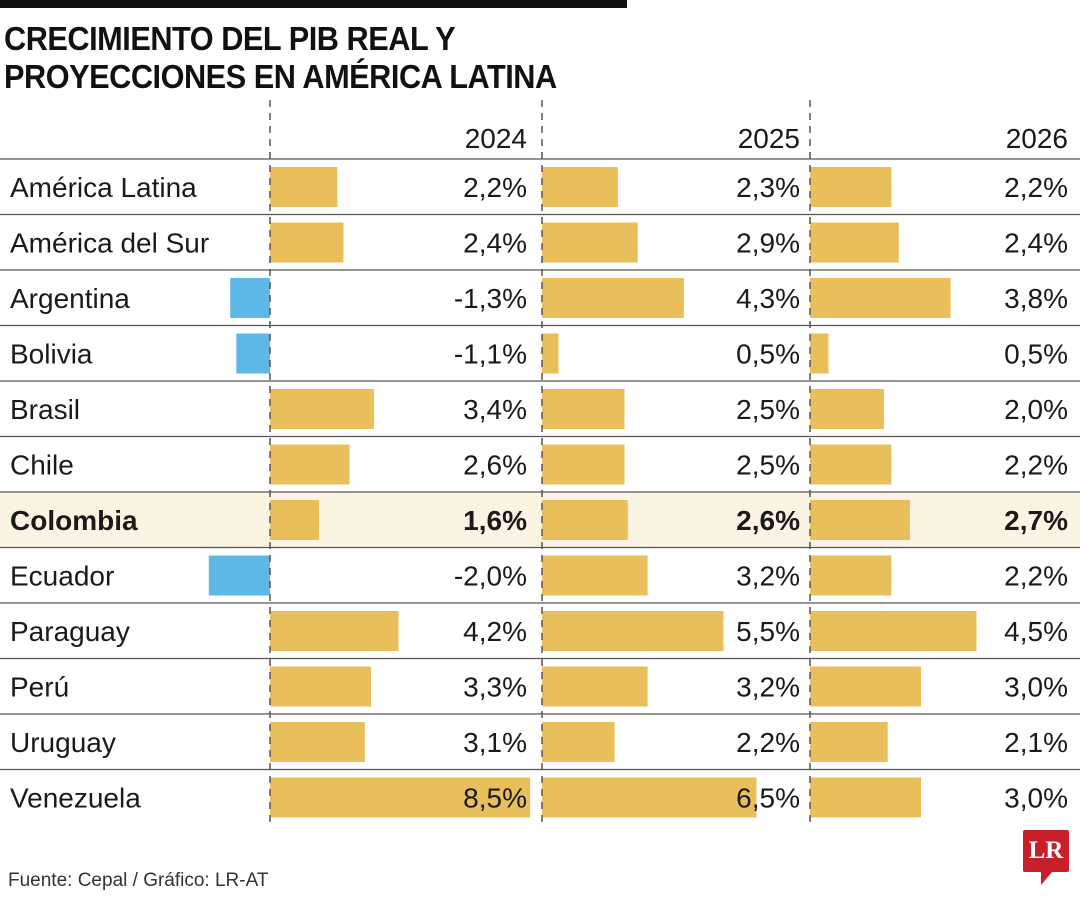  Describe the element at coordinates (1036, 742) in the screenshot. I see `value-label-2026: 2,1%` at that location.